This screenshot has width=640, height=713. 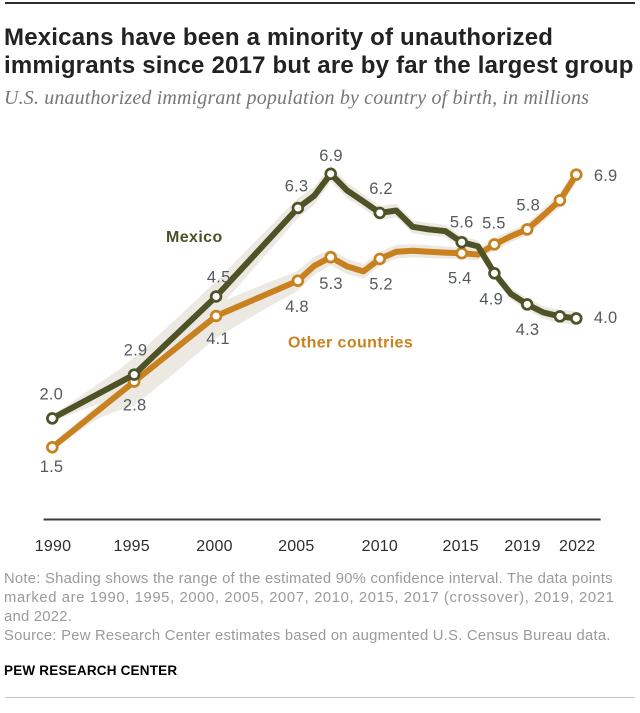 I want to click on svg-text: 5.8, so click(x=528, y=206).